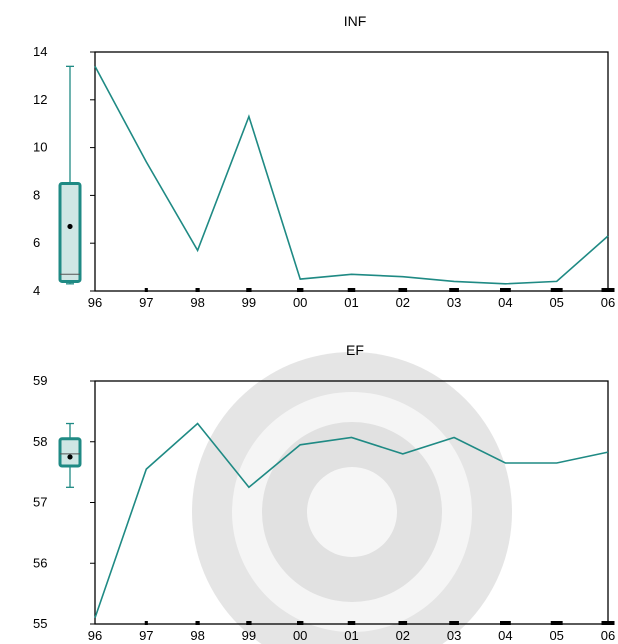 This screenshot has height=644, width=618. What do you see at coordinates (40, 380) in the screenshot?
I see `y-tick-label: 59` at bounding box center [40, 380].